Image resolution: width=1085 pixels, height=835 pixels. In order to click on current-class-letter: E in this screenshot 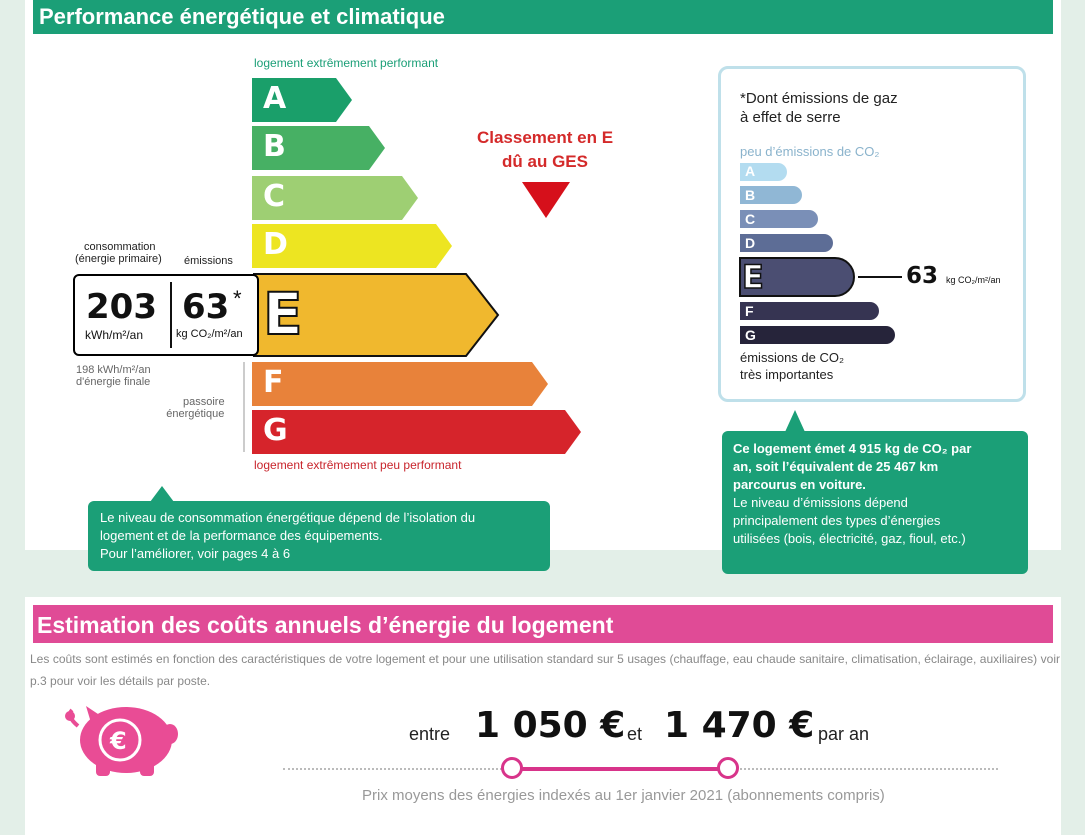, I will do `click(283, 314)`.